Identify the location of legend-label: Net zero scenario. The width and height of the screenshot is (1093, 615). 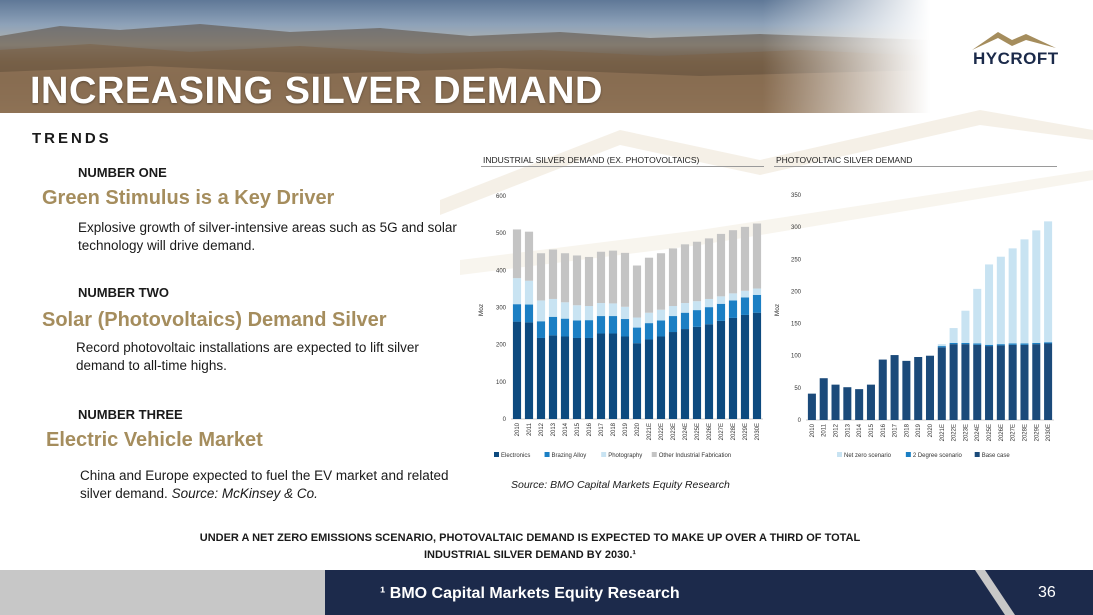
(868, 456).